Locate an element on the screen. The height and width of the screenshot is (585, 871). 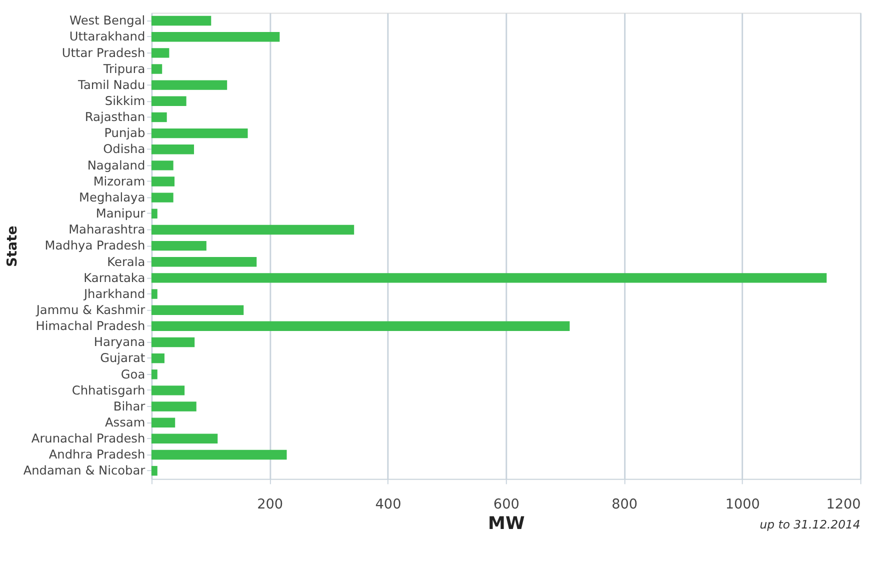
y-tick-label: Chhatisgarh is located at coordinates (109, 390).